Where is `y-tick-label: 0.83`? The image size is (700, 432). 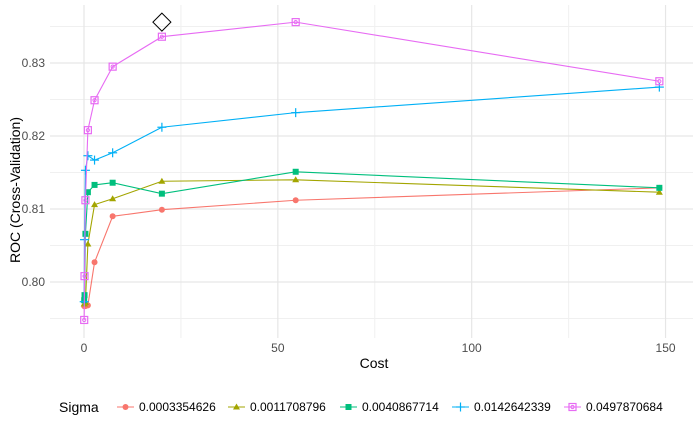 y-tick-label: 0.83 is located at coordinates (34, 63).